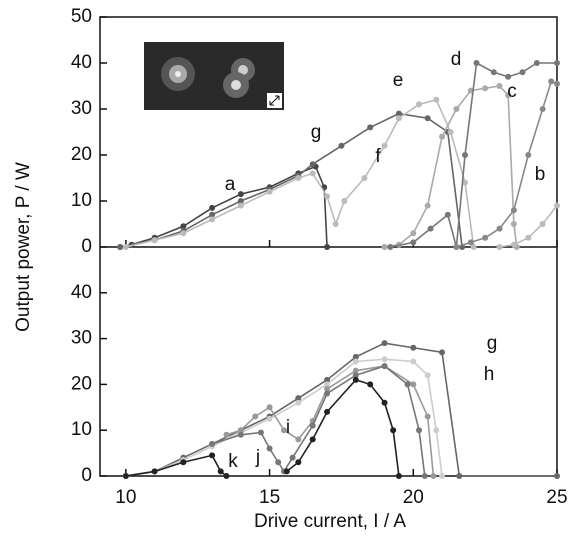 The image size is (571, 541). What do you see at coordinates (81, 108) in the screenshot?
I see `y-tick-label: 30` at bounding box center [81, 108].